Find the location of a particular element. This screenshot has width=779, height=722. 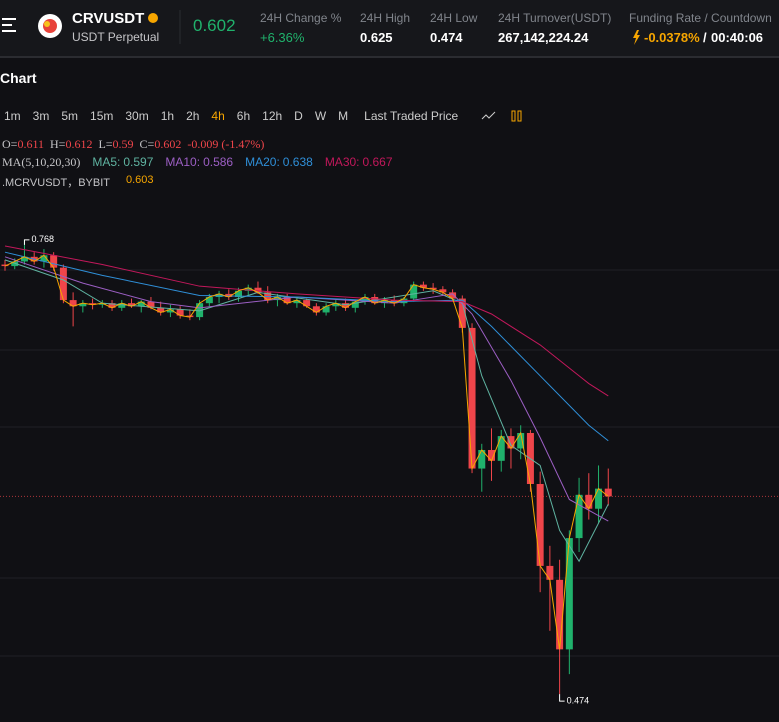

ma-label: MA5: is located at coordinates (106, 162).